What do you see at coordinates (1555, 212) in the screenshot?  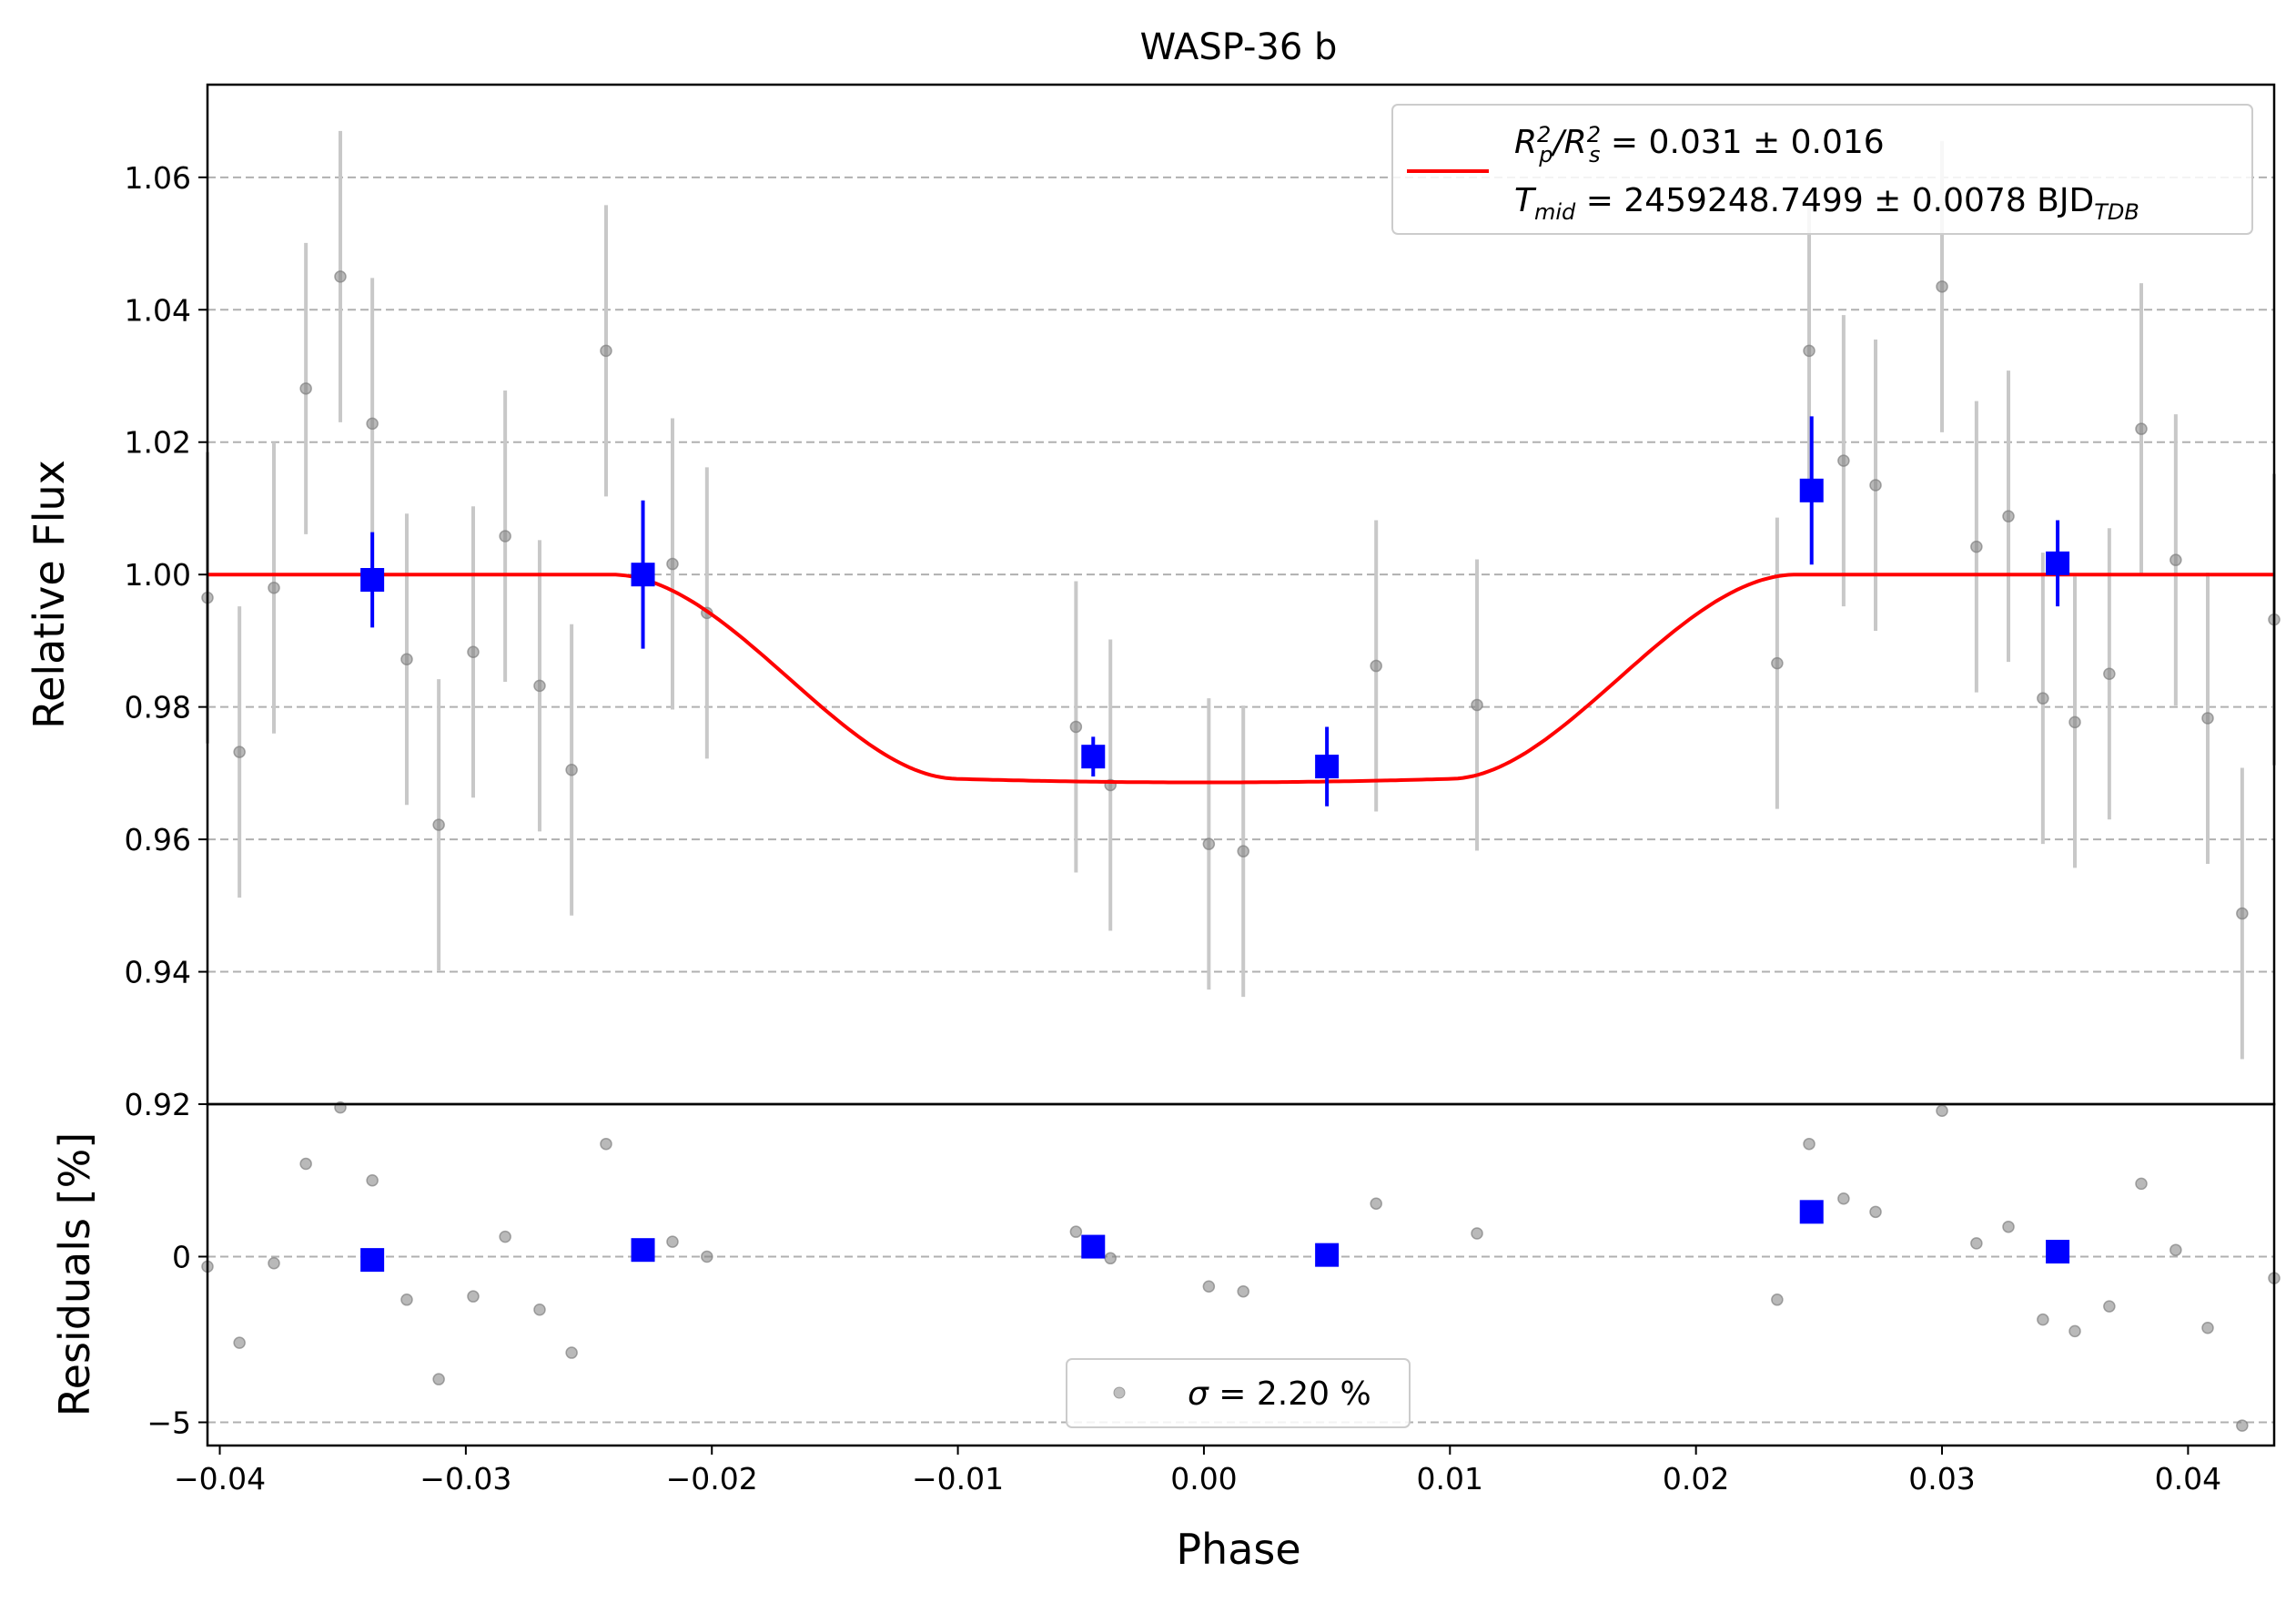 I see `legend-tmid-subscript: mid` at bounding box center [1555, 212].